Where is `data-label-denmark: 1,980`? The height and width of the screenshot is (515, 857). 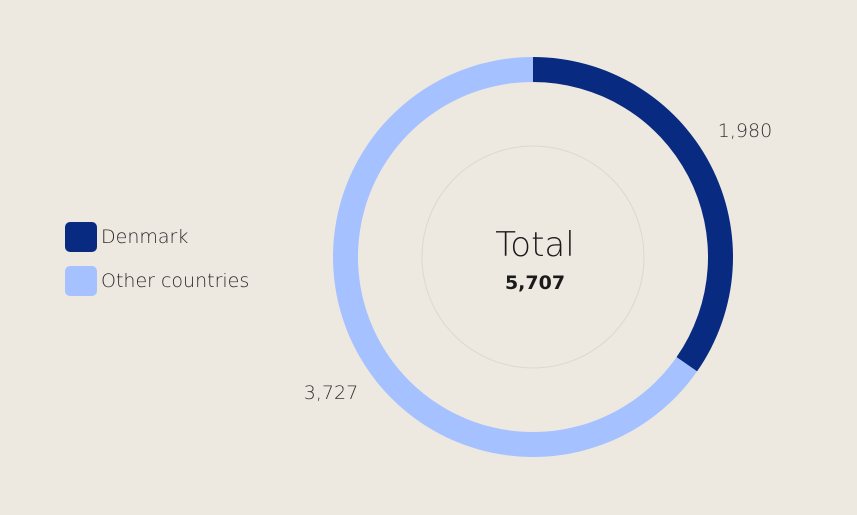 data-label-denmark: 1,980 is located at coordinates (745, 131).